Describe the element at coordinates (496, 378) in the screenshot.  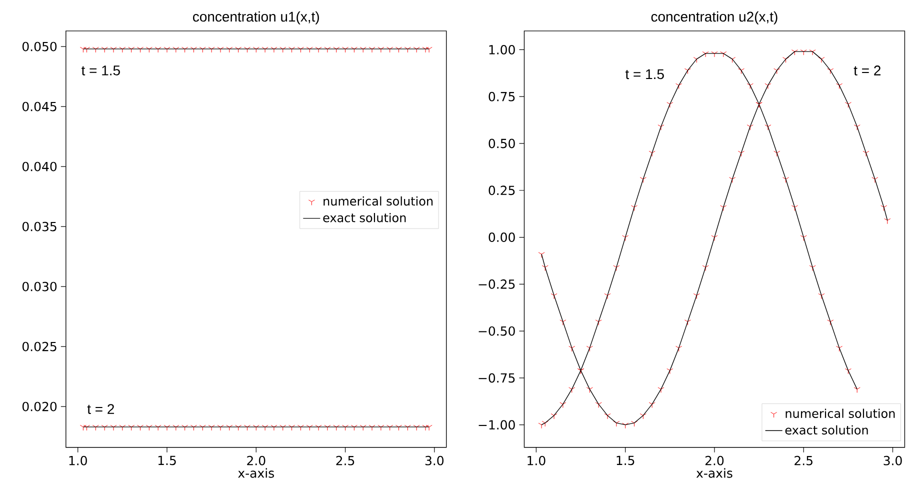
I see `y-tick-label: −0.75` at that location.